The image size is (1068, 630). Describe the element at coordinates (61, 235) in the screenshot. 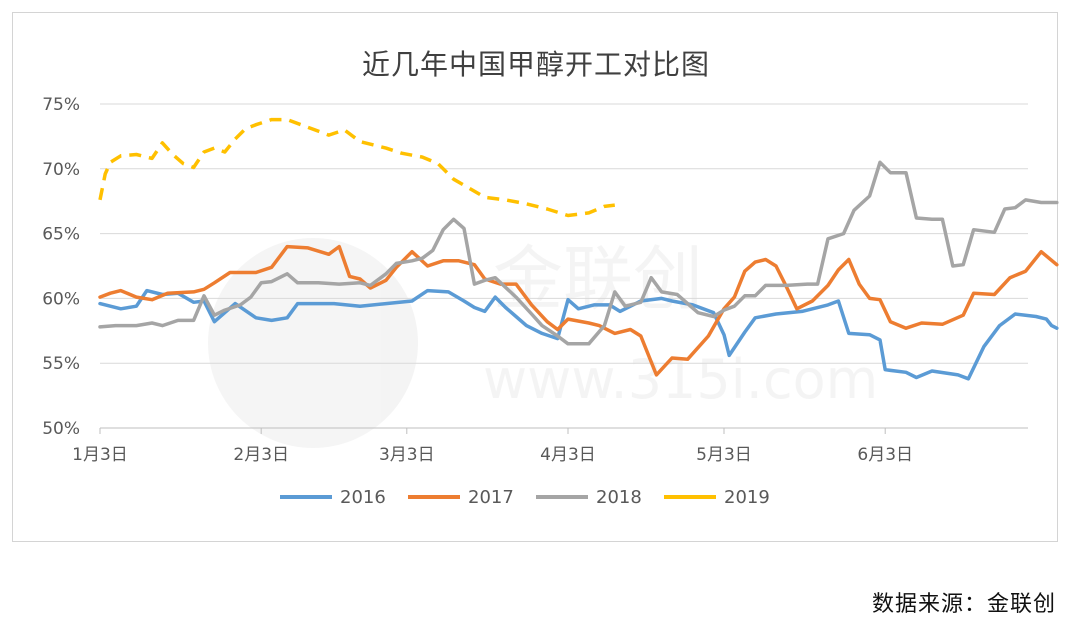

I see `y-tick-label: 65%` at that location.